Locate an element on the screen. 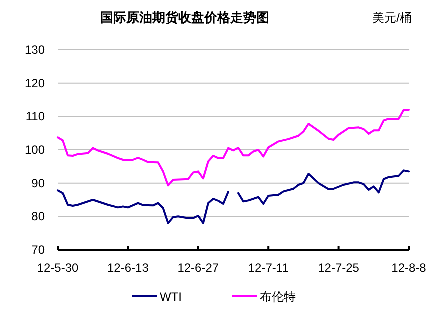 Image resolution: width=442 pixels, height=322 pixels. ytick: 90 is located at coordinates (38, 183).